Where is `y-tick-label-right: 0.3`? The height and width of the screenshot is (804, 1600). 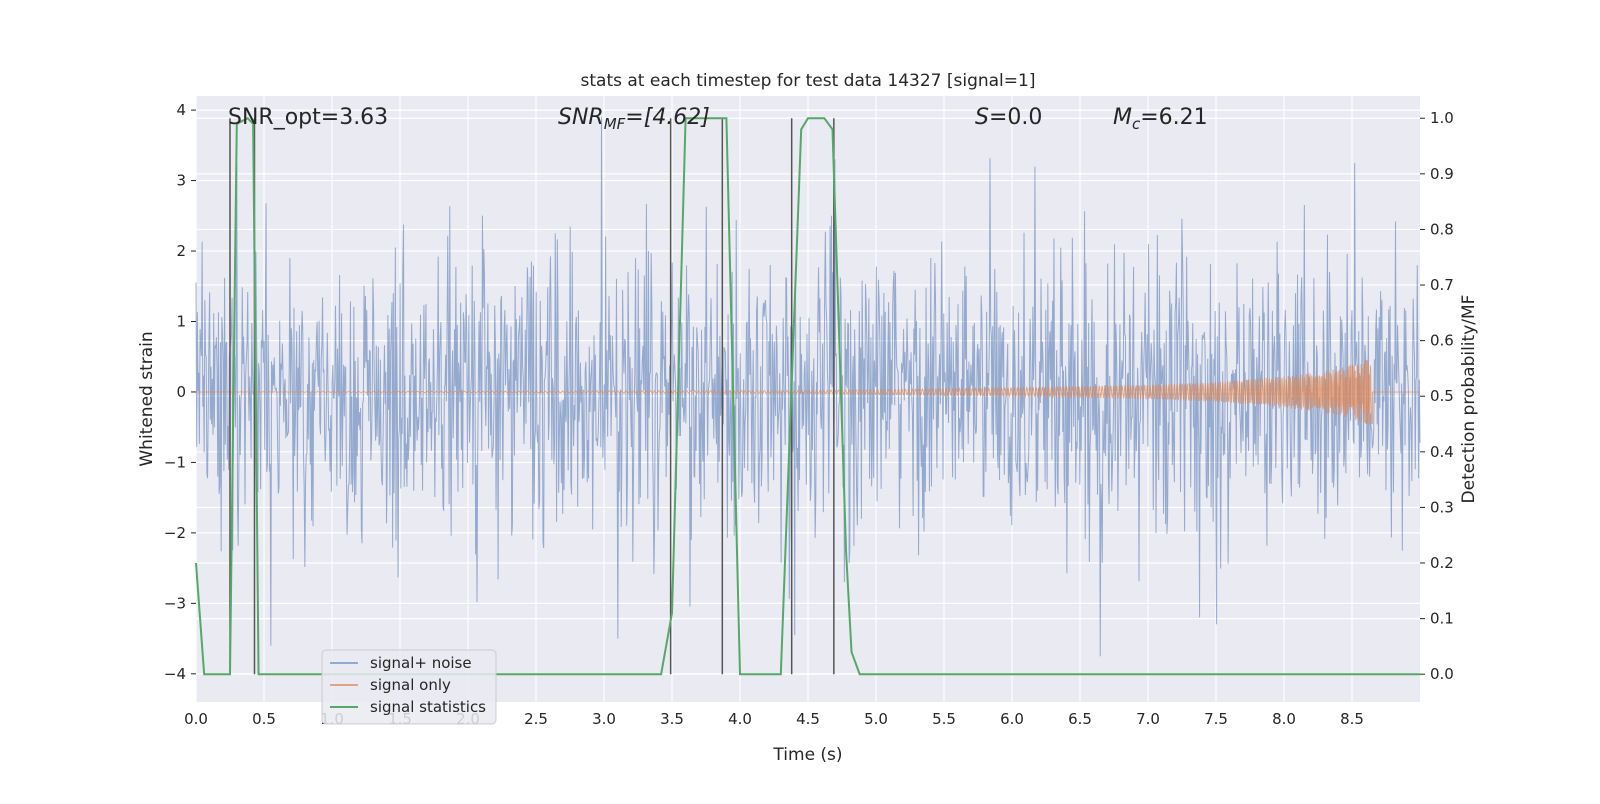 y-tick-label-right: 0.3 is located at coordinates (1442, 507).